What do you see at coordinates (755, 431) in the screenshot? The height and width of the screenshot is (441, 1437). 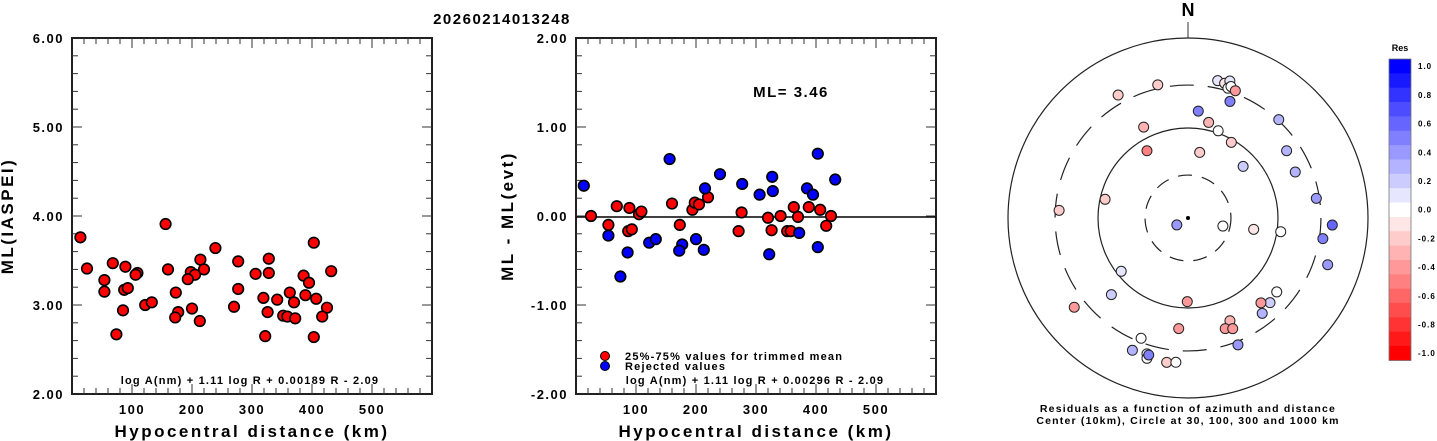 I see `plot2-xlabel: Hypocentral distance (km)` at bounding box center [755, 431].